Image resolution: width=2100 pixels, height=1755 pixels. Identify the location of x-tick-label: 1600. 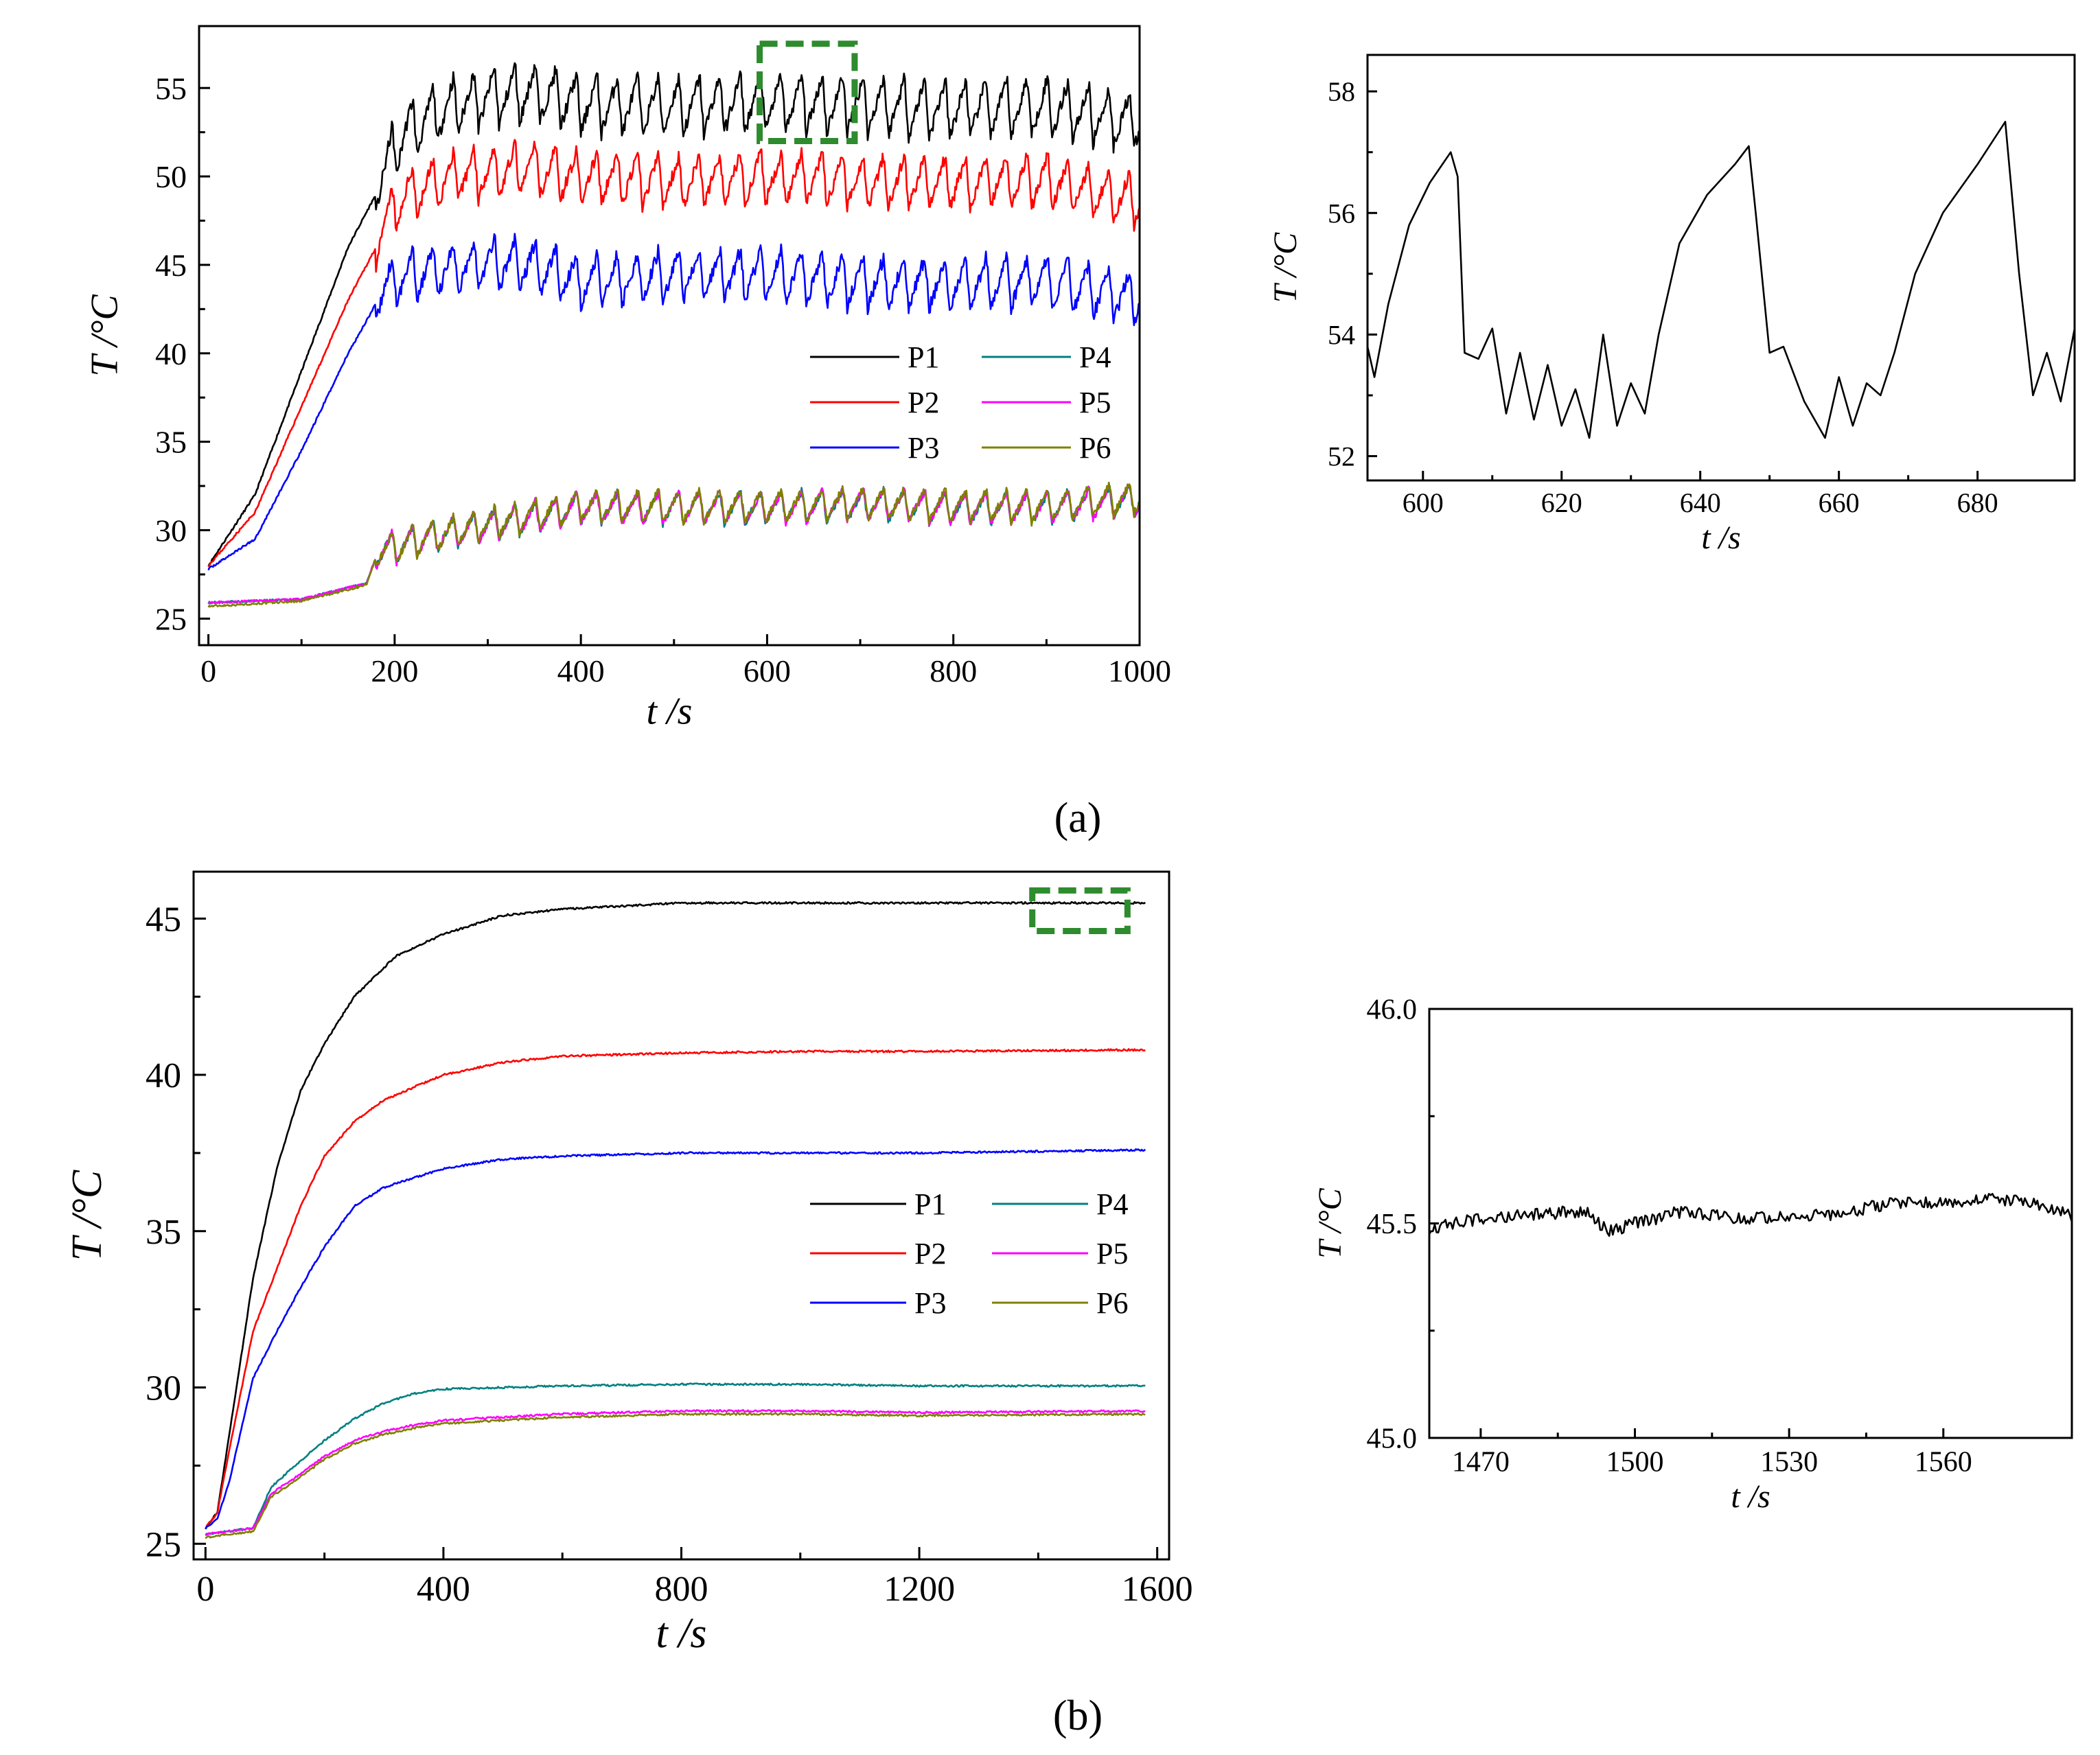
(1157, 1590).